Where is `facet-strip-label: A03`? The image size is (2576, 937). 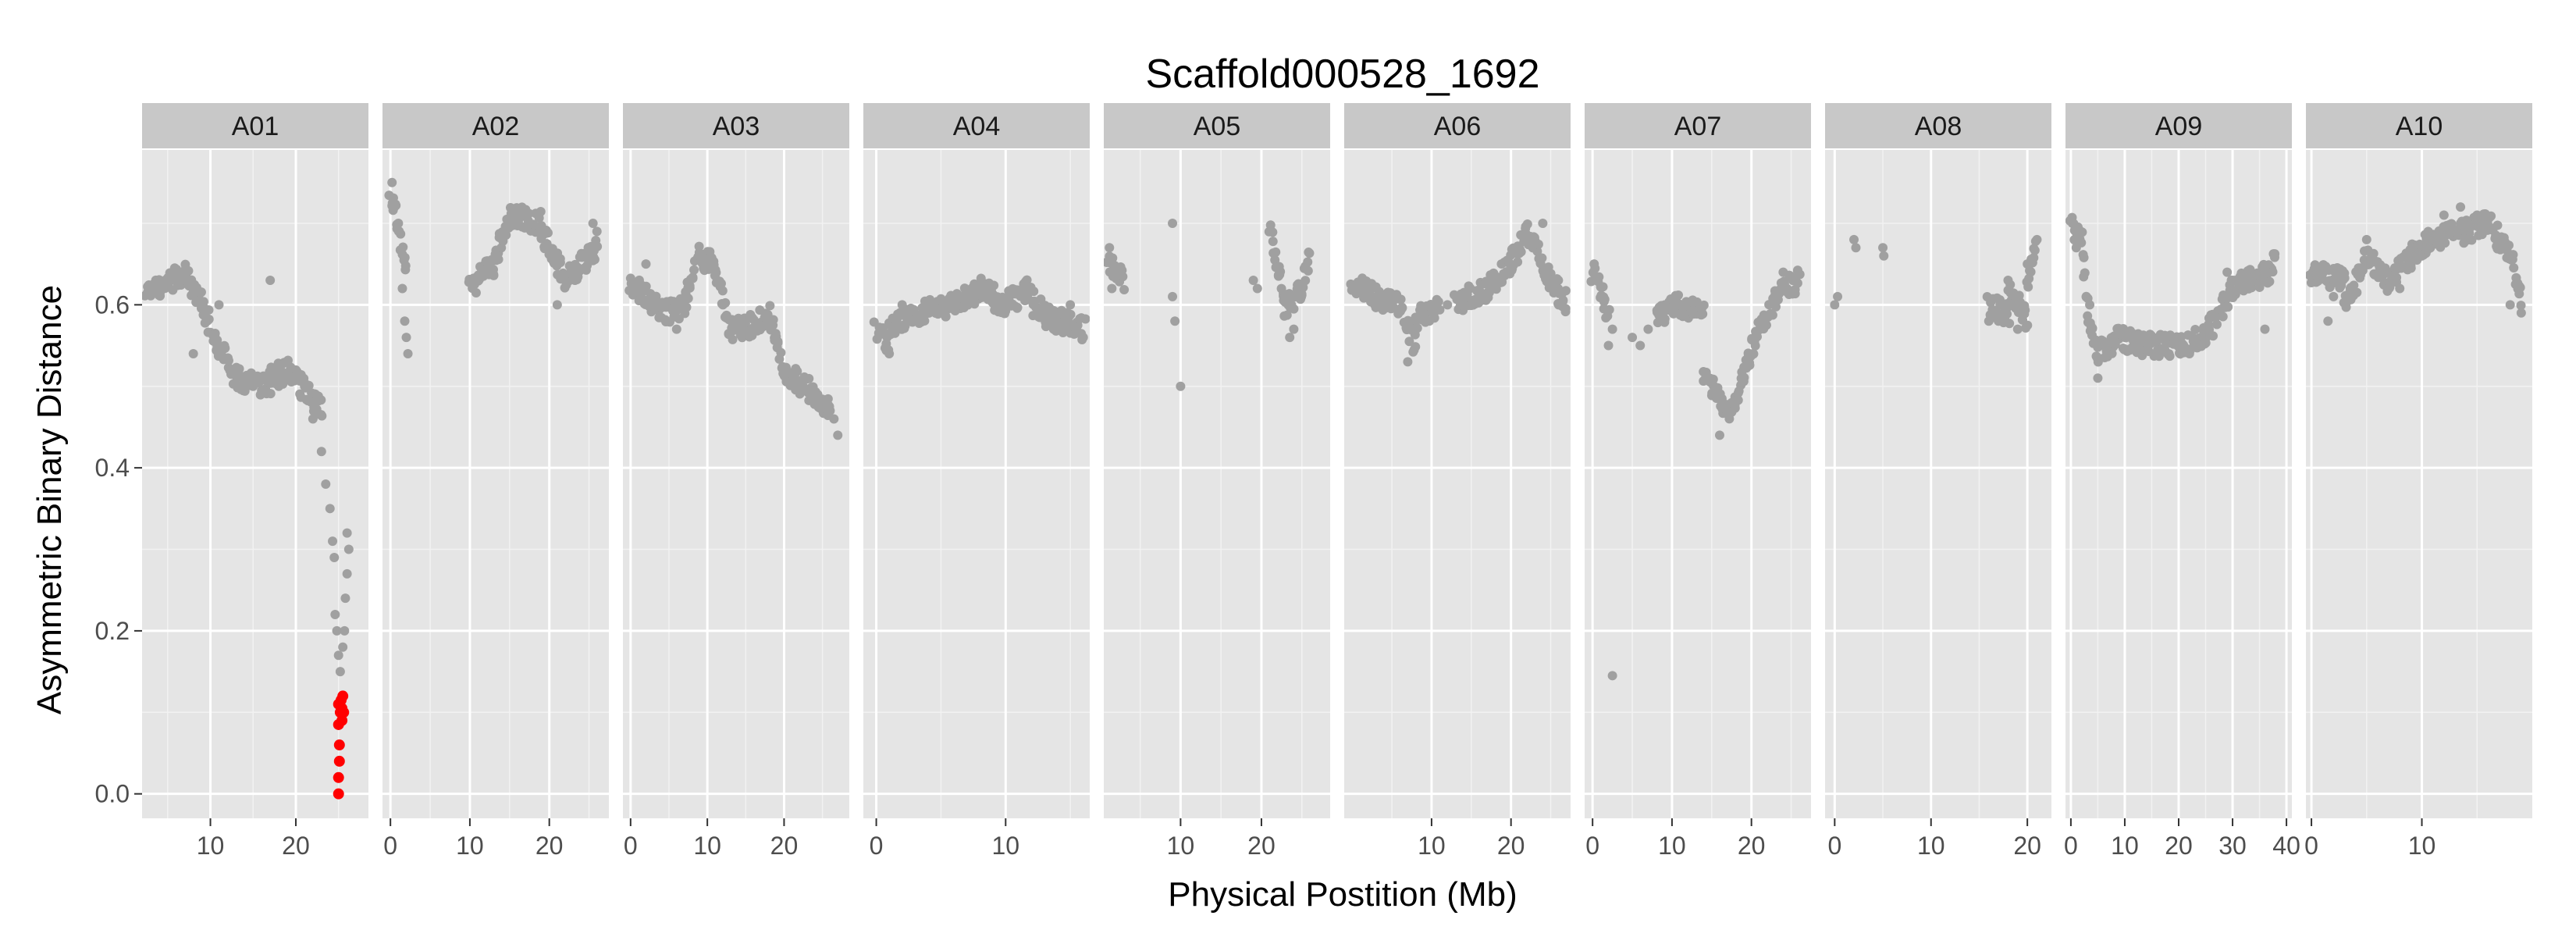
facet-strip-label: A03 is located at coordinates (736, 127).